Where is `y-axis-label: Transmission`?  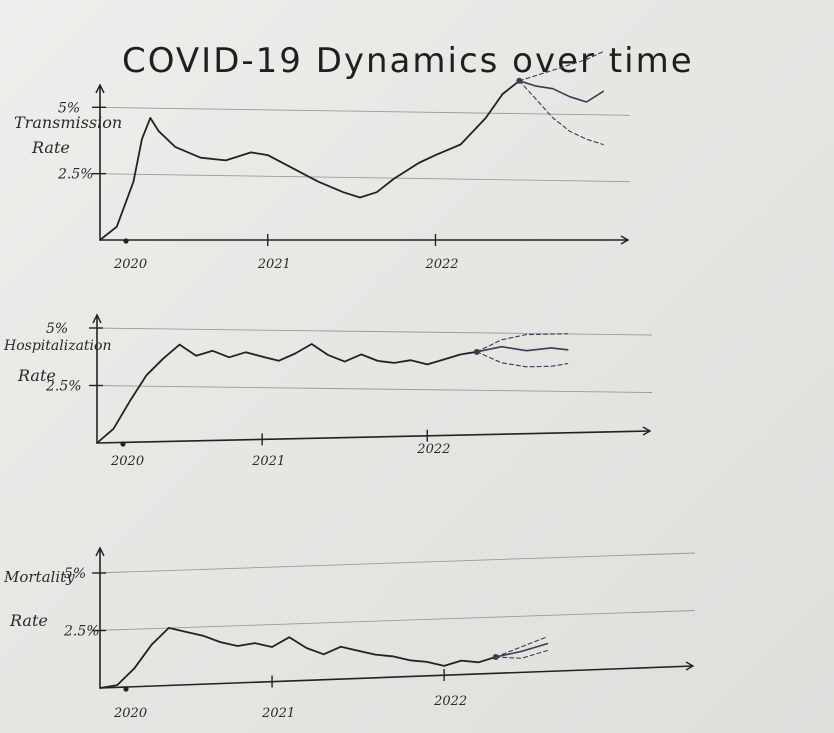
y-axis-label: Transmission is located at coordinates (68, 122).